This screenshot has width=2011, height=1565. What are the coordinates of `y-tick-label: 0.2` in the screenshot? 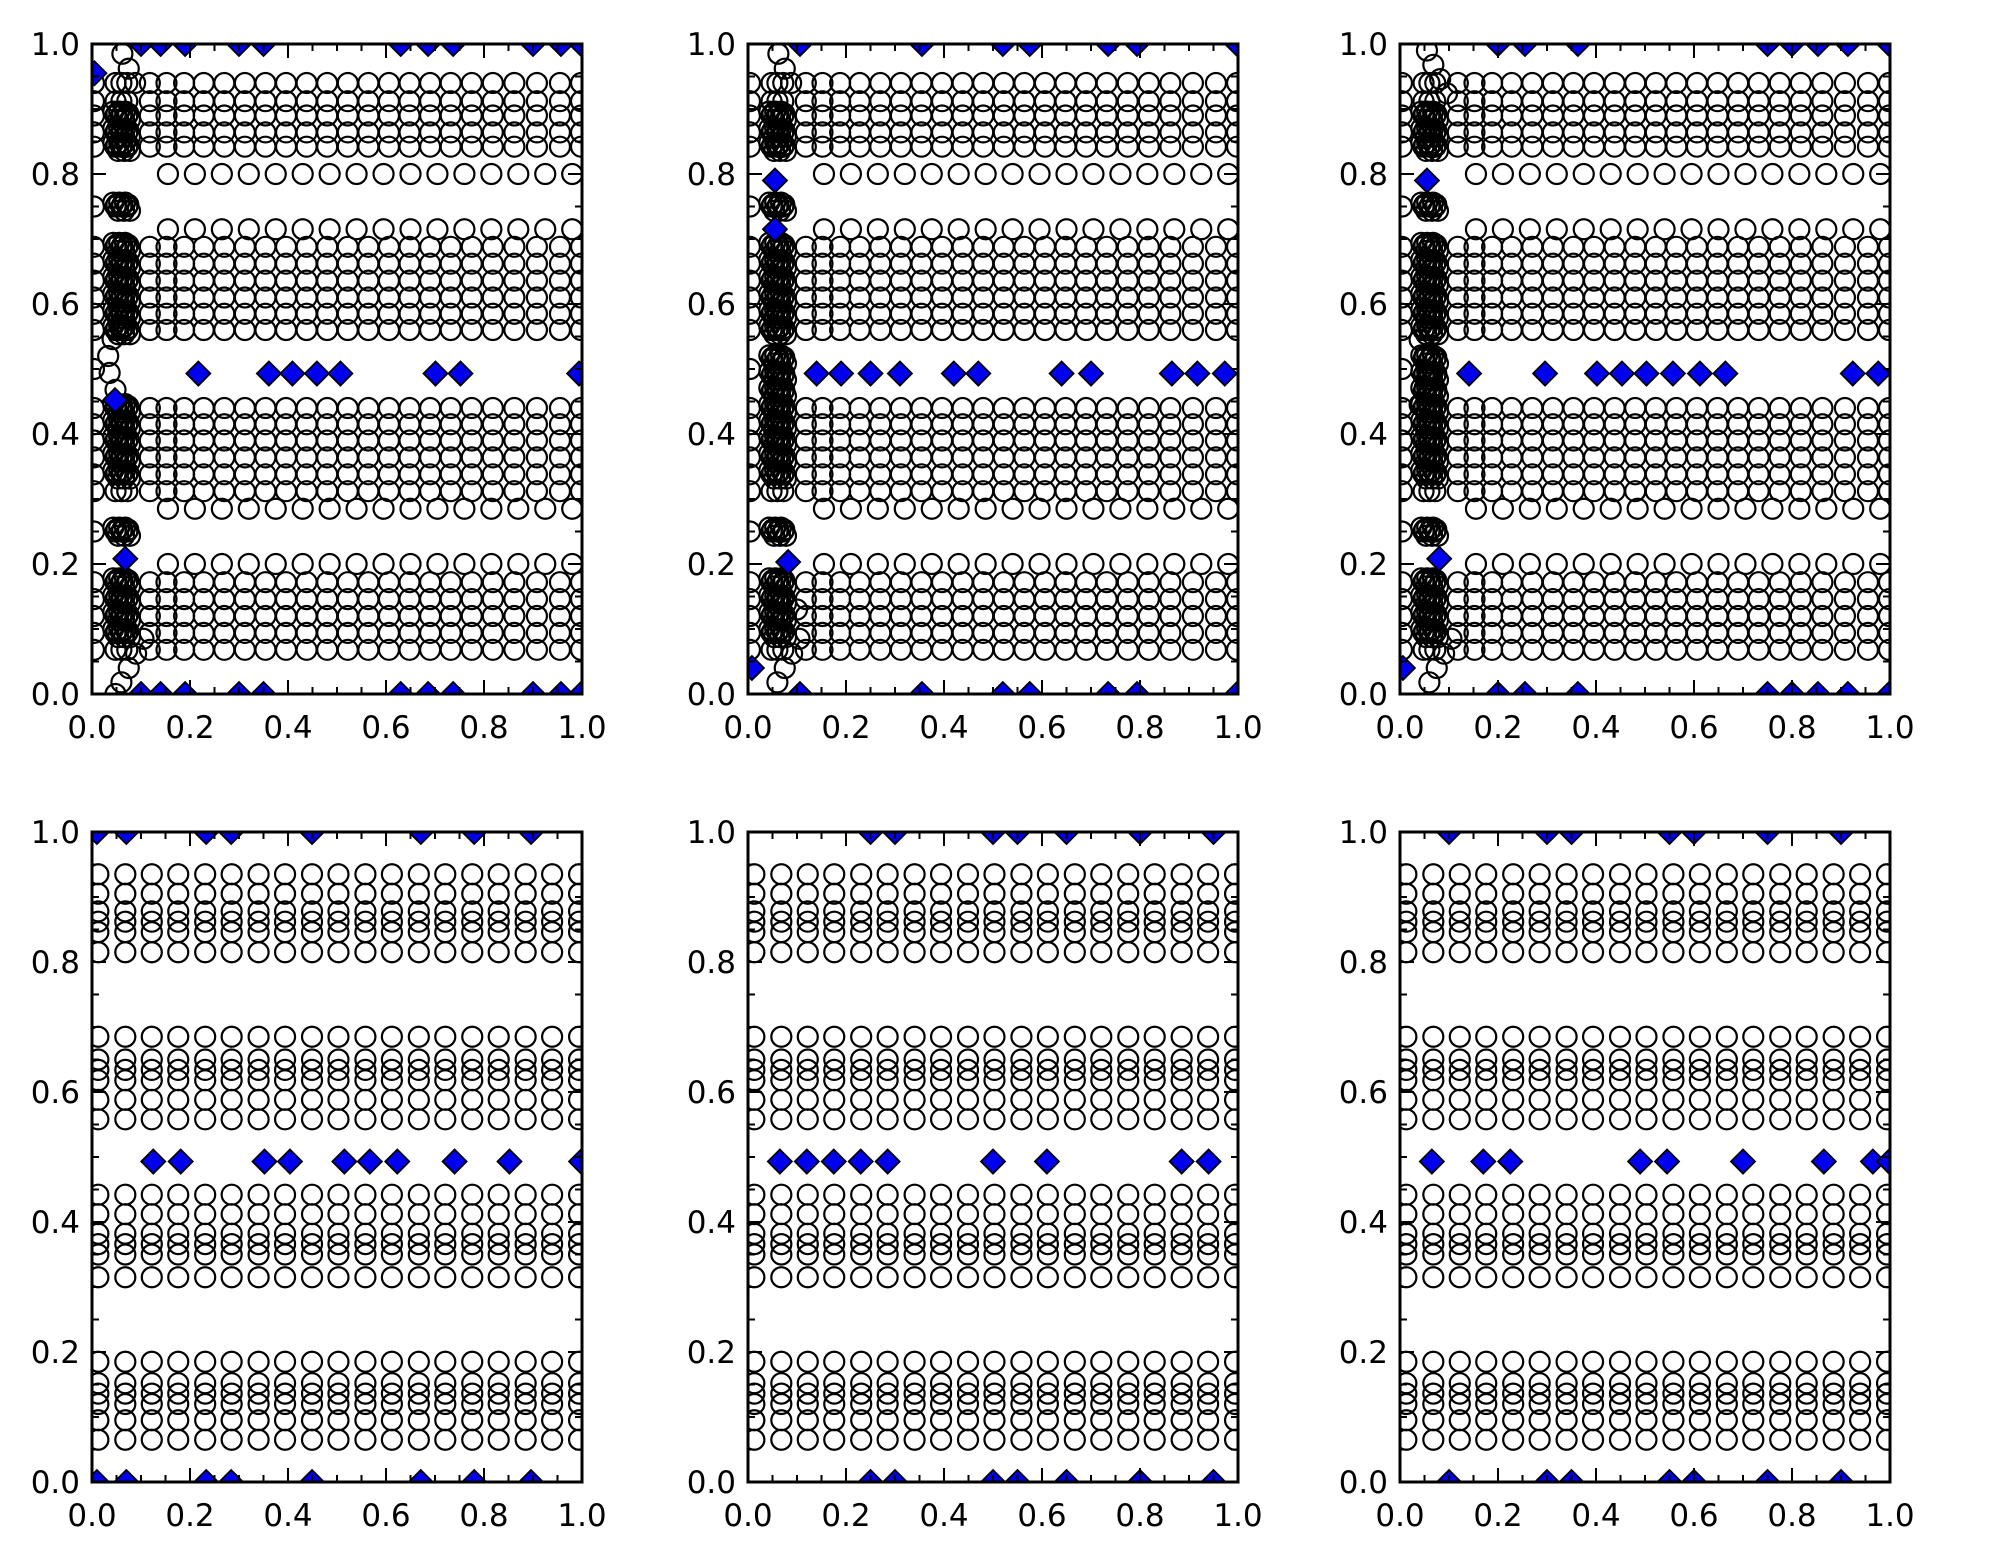 It's located at (711, 565).